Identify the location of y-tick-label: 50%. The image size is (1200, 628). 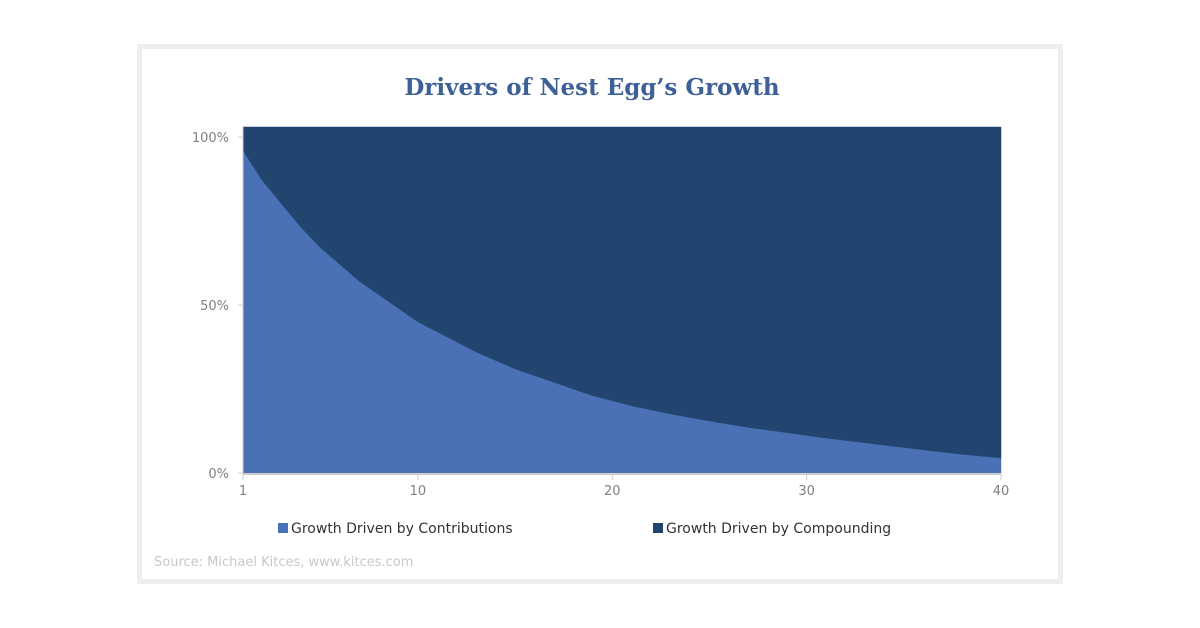
(214, 306).